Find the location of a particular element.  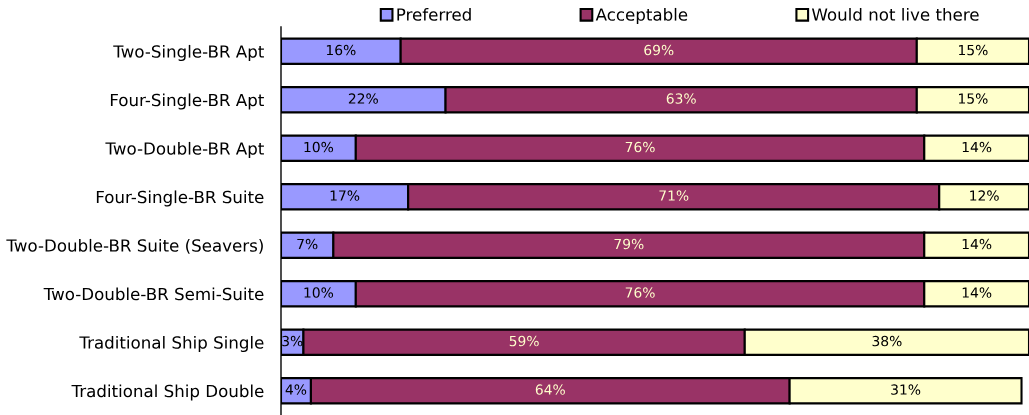

data-label: 59% is located at coordinates (524, 341).